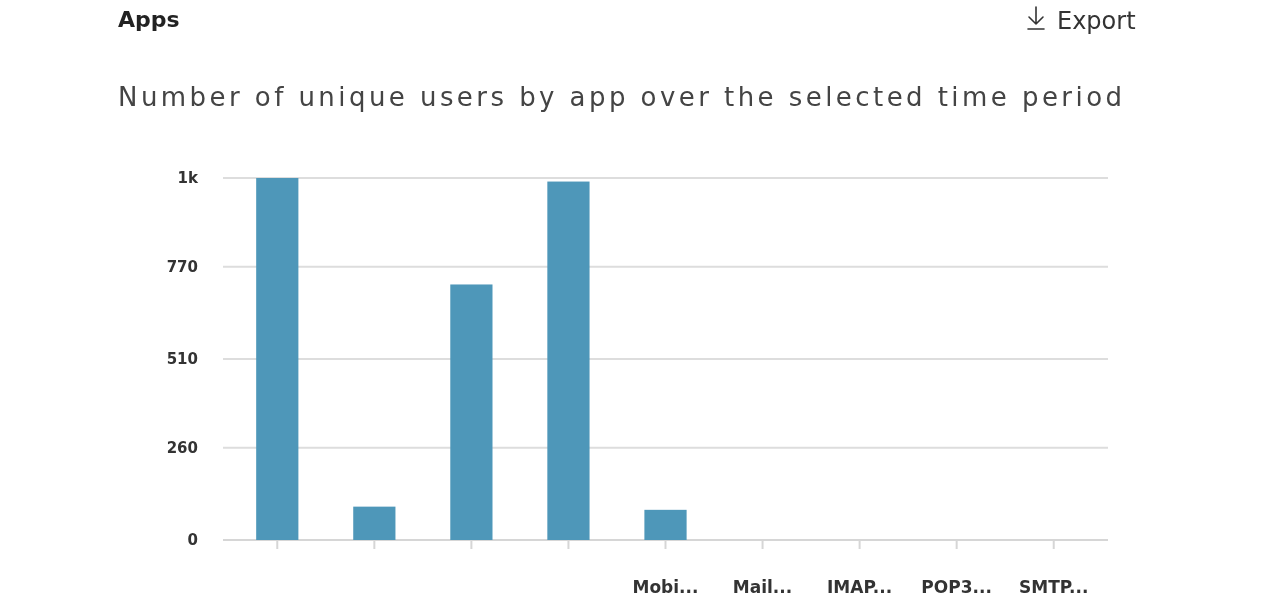 The height and width of the screenshot is (600, 1280). I want to click on text: Export, so click(1096, 21).